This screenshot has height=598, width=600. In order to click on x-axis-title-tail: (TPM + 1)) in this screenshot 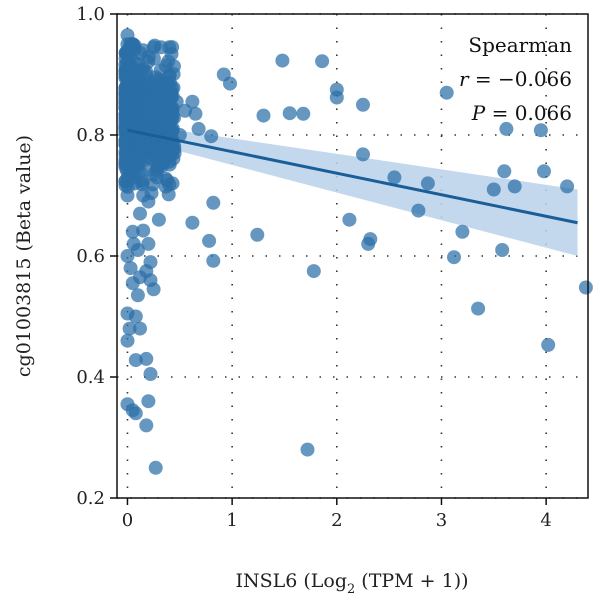, I will do `click(411, 581)`.